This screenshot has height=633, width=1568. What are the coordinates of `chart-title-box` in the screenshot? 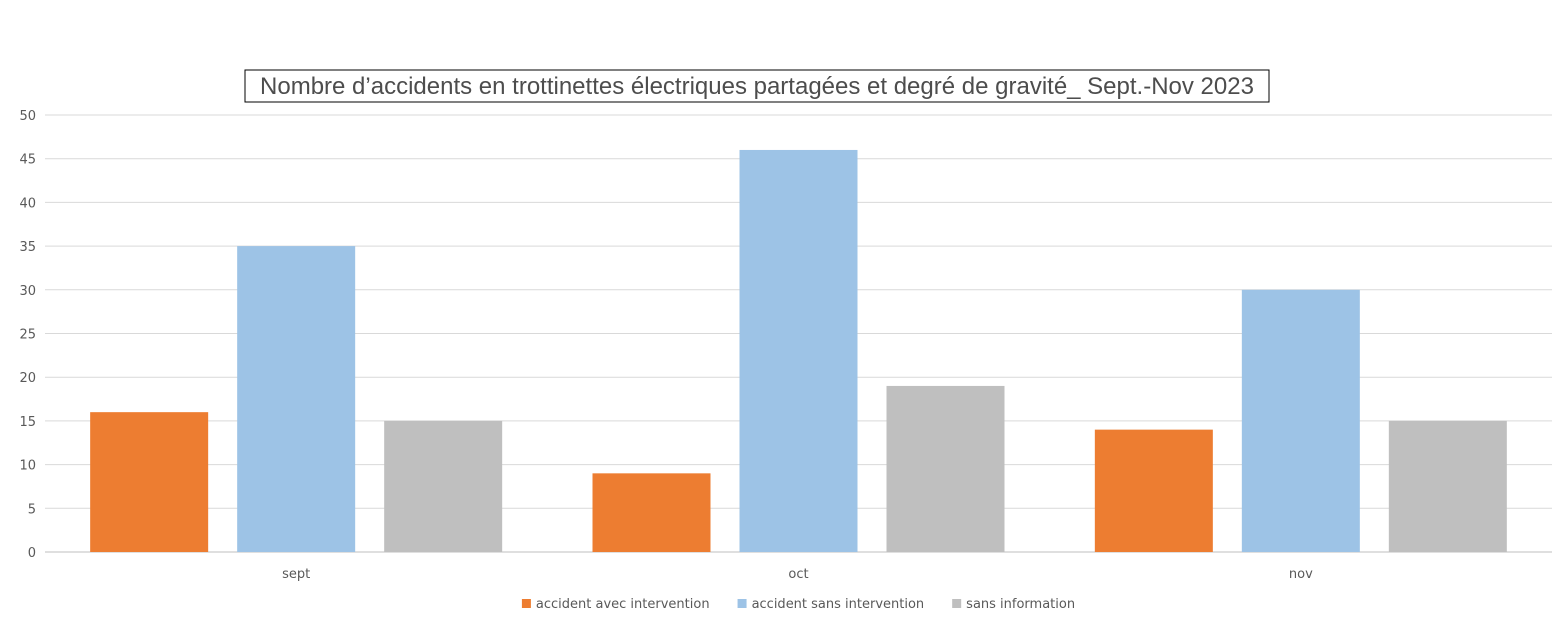 It's located at (757, 86).